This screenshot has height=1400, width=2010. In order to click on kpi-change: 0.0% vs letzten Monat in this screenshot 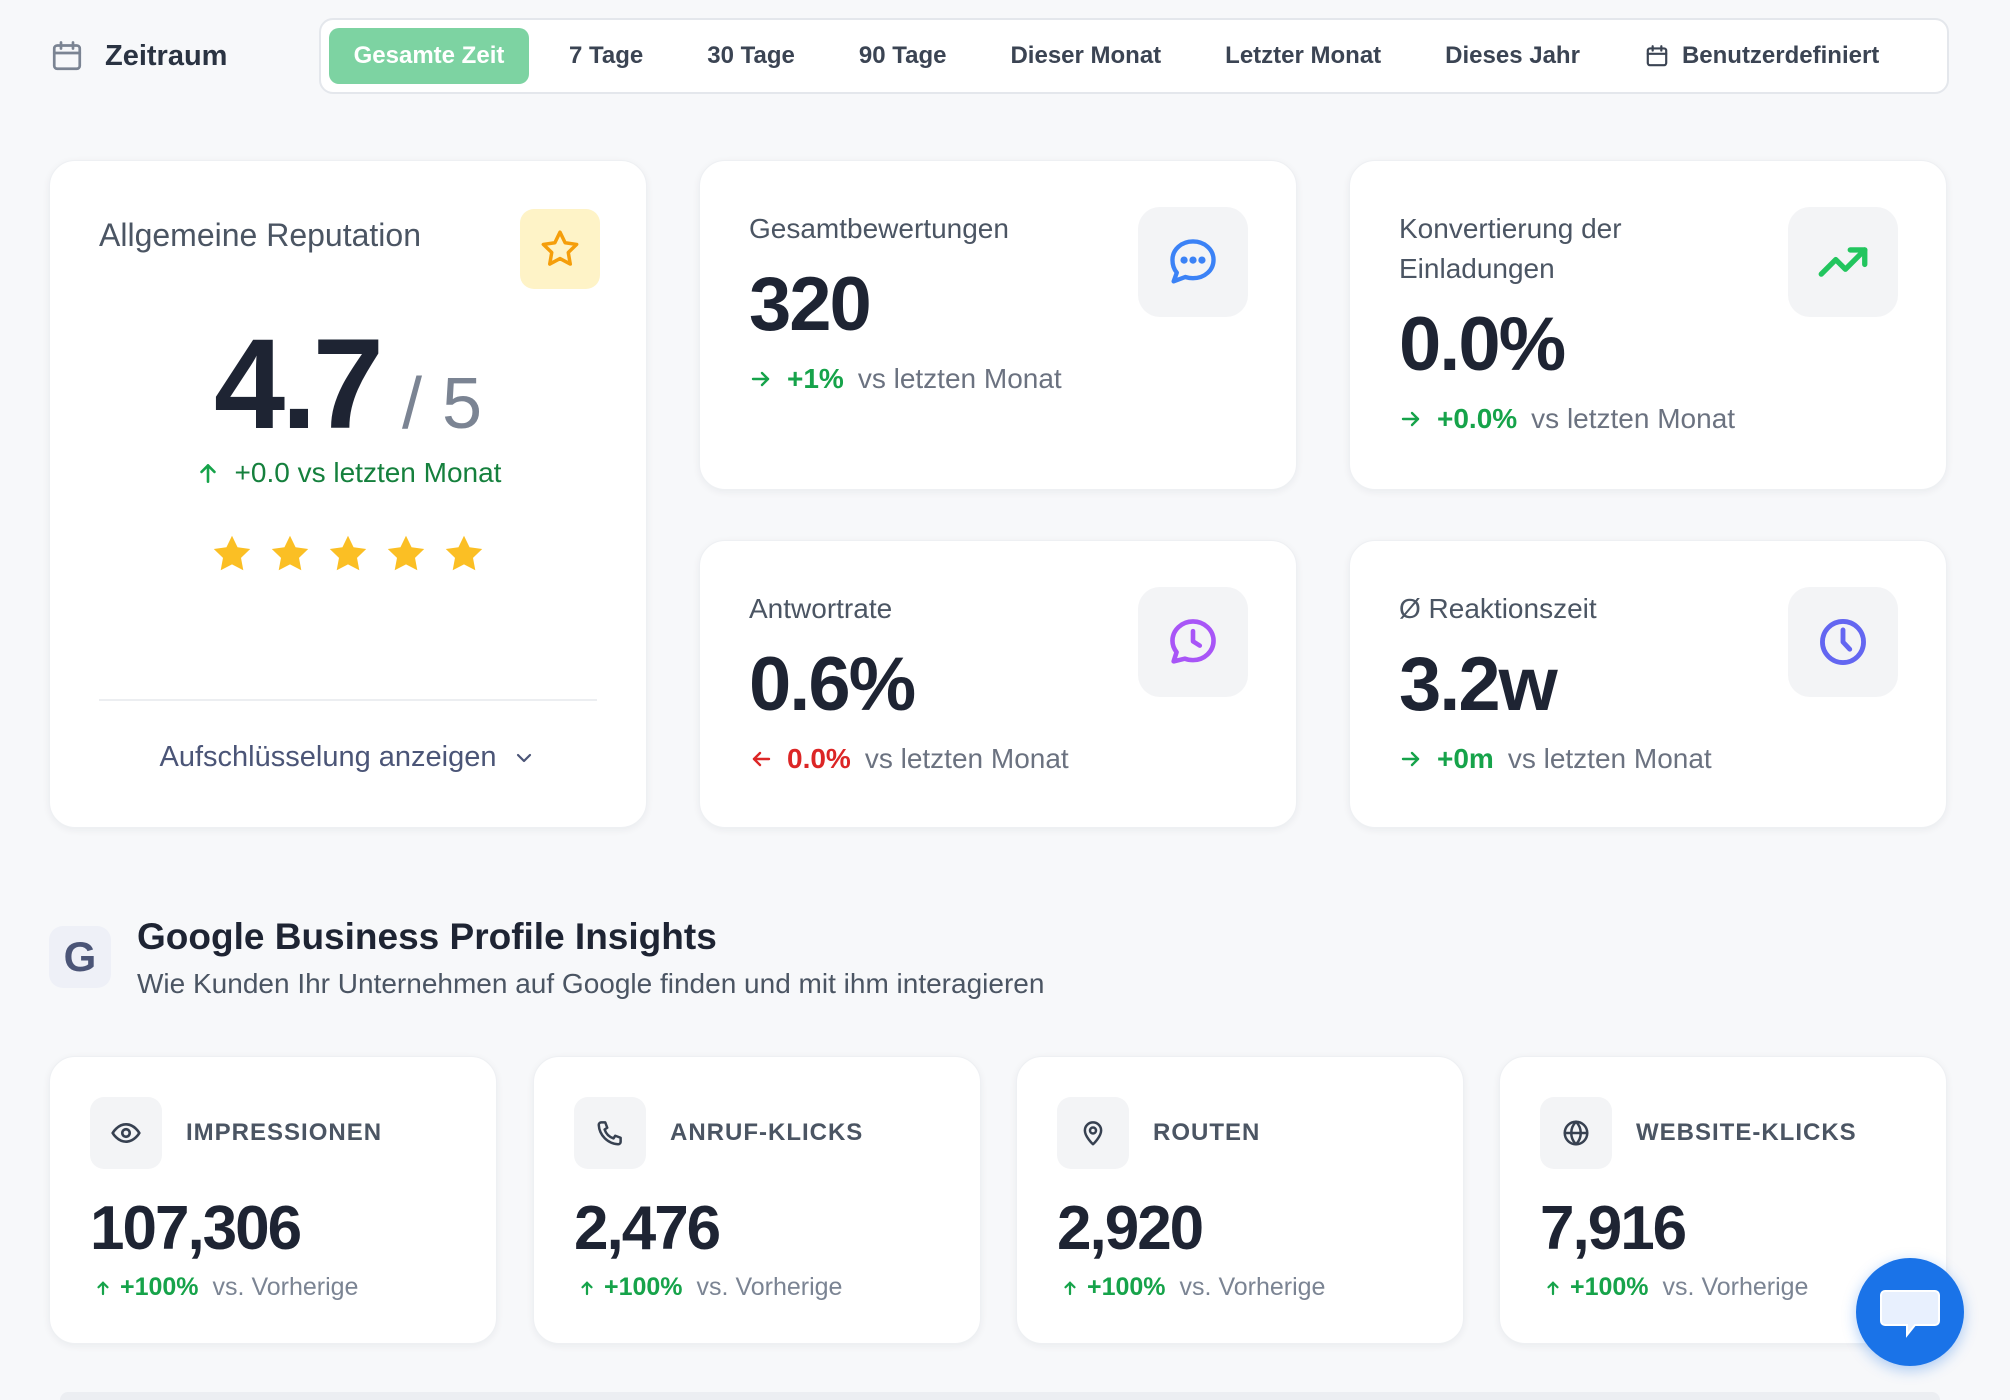, I will do `click(909, 759)`.